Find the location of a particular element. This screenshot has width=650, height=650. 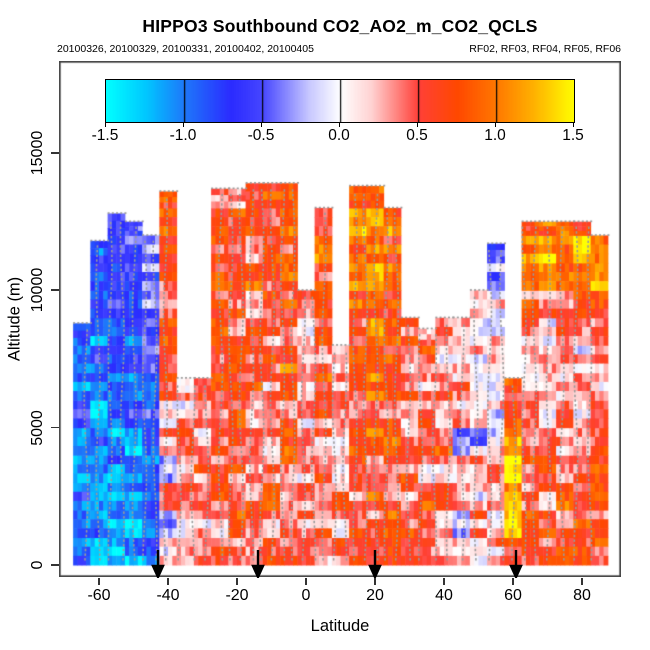

y-tick-label: 5000 is located at coordinates (37, 427).